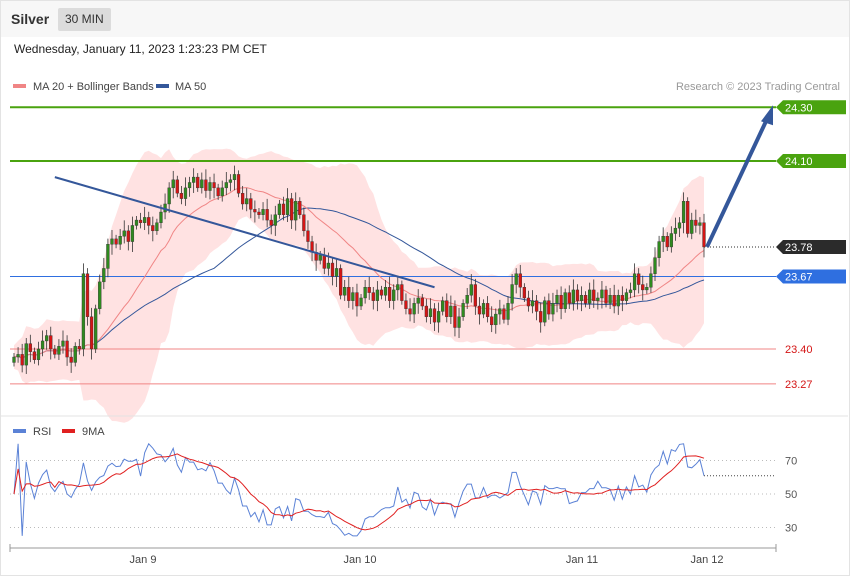  Describe the element at coordinates (190, 87) in the screenshot. I see `legend-ma50-label: MA 50` at that location.